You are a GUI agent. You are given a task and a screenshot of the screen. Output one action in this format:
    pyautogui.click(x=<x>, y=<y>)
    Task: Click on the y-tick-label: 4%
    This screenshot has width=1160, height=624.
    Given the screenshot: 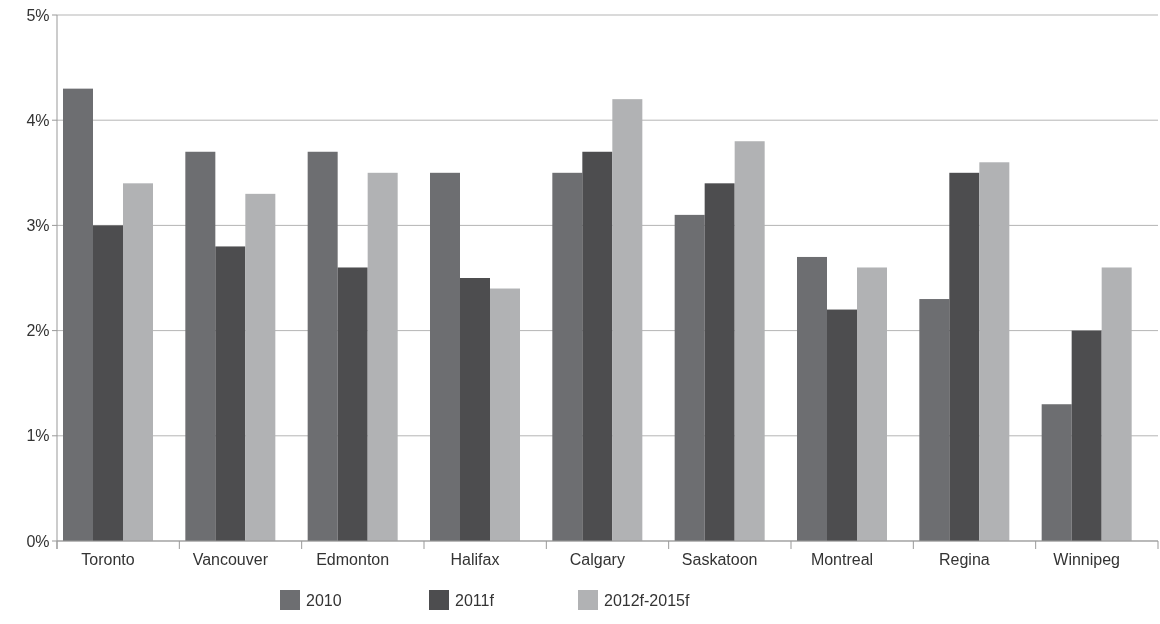 What is the action you would take?
    pyautogui.click(x=38, y=120)
    